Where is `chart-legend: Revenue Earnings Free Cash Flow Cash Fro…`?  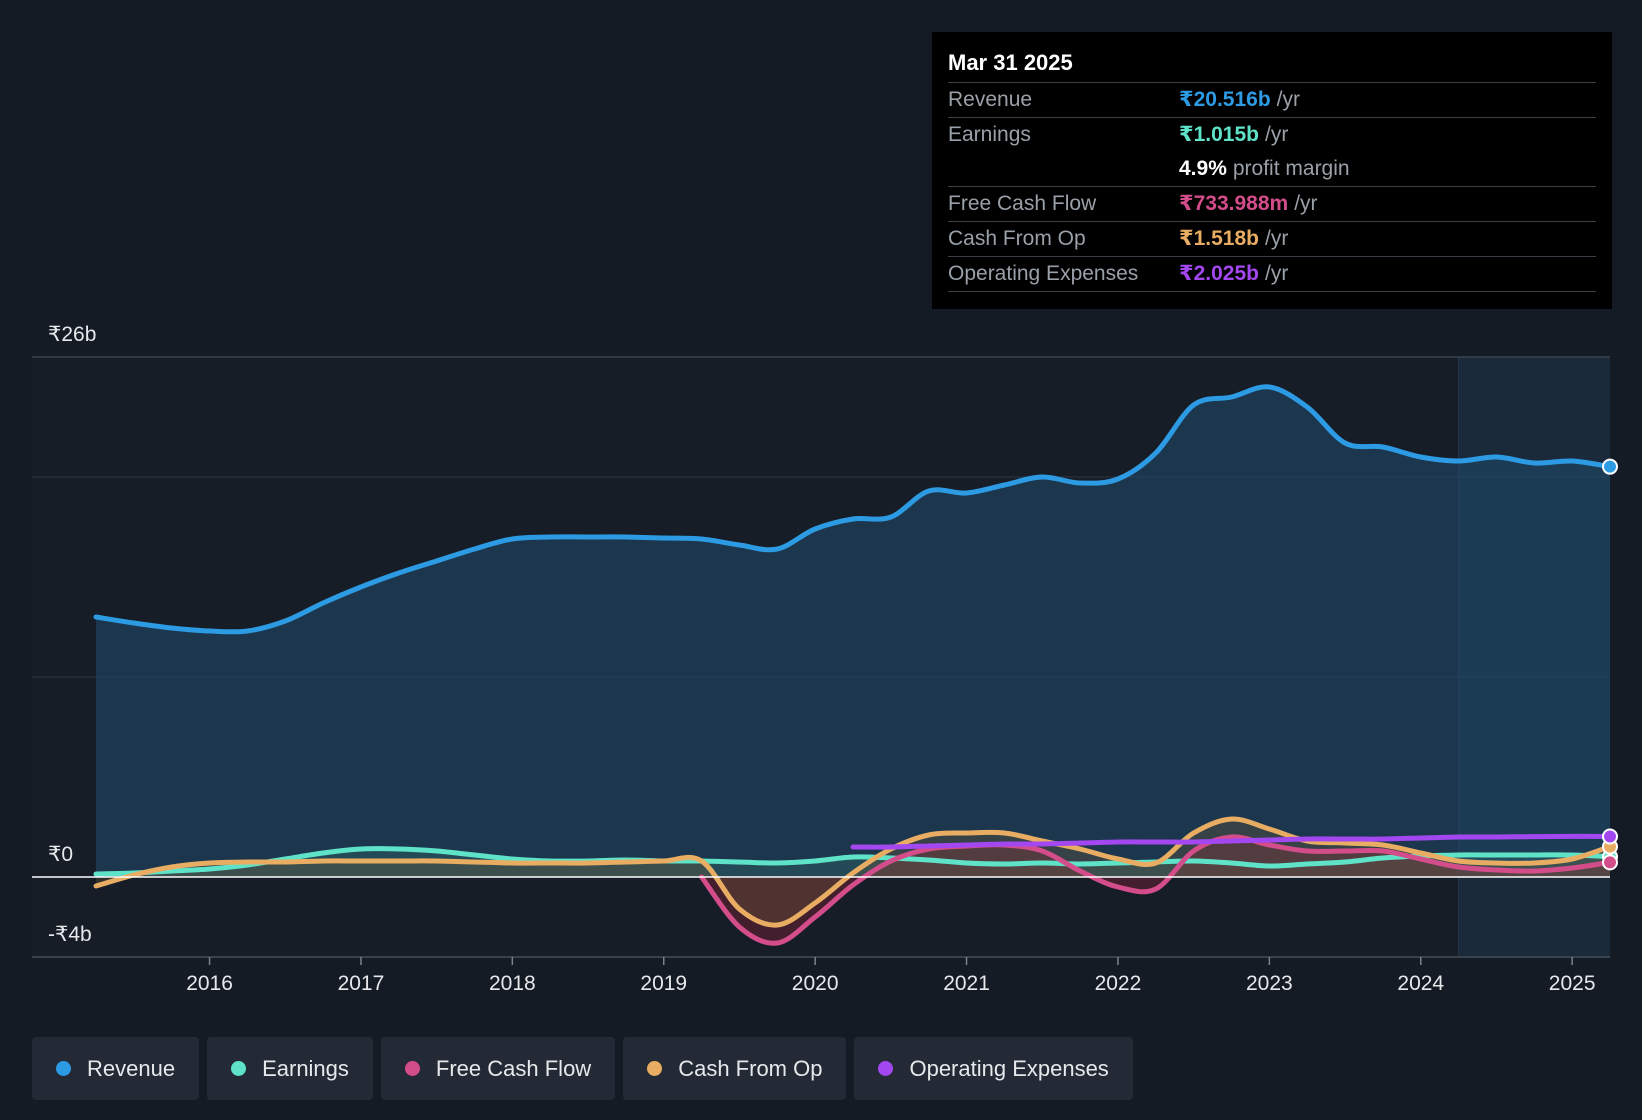
chart-legend: Revenue Earnings Free Cash Flow Cash Fro… is located at coordinates (582, 1068).